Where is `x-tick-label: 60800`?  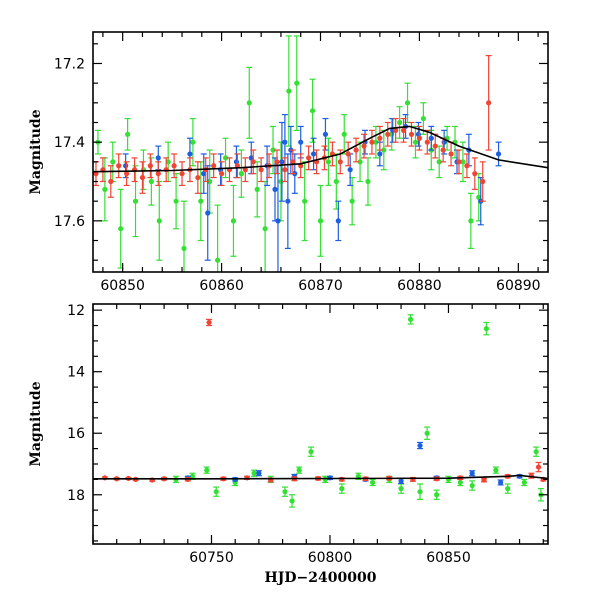
x-tick-label: 60800 is located at coordinates (330, 558).